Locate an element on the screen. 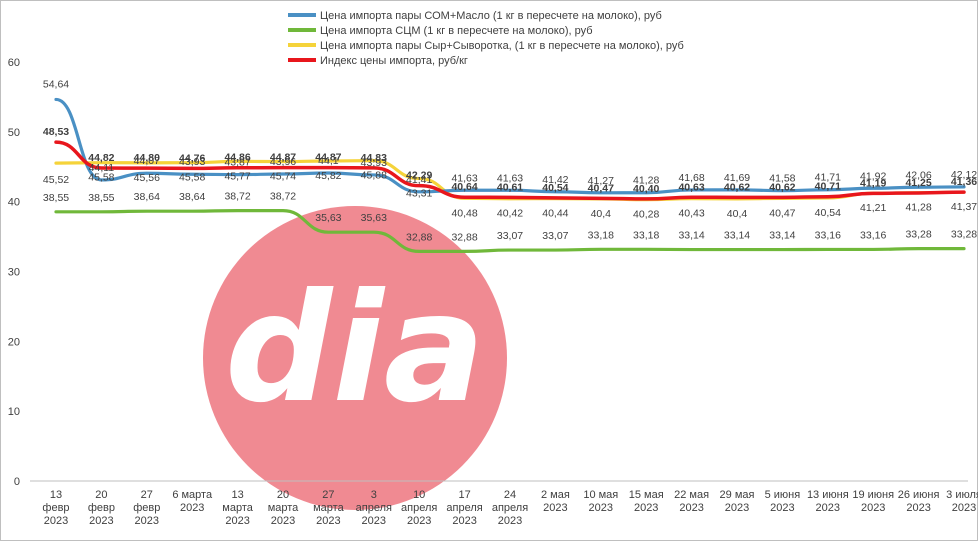 The image size is (978, 541). watermark-text: dia is located at coordinates (355, 349).